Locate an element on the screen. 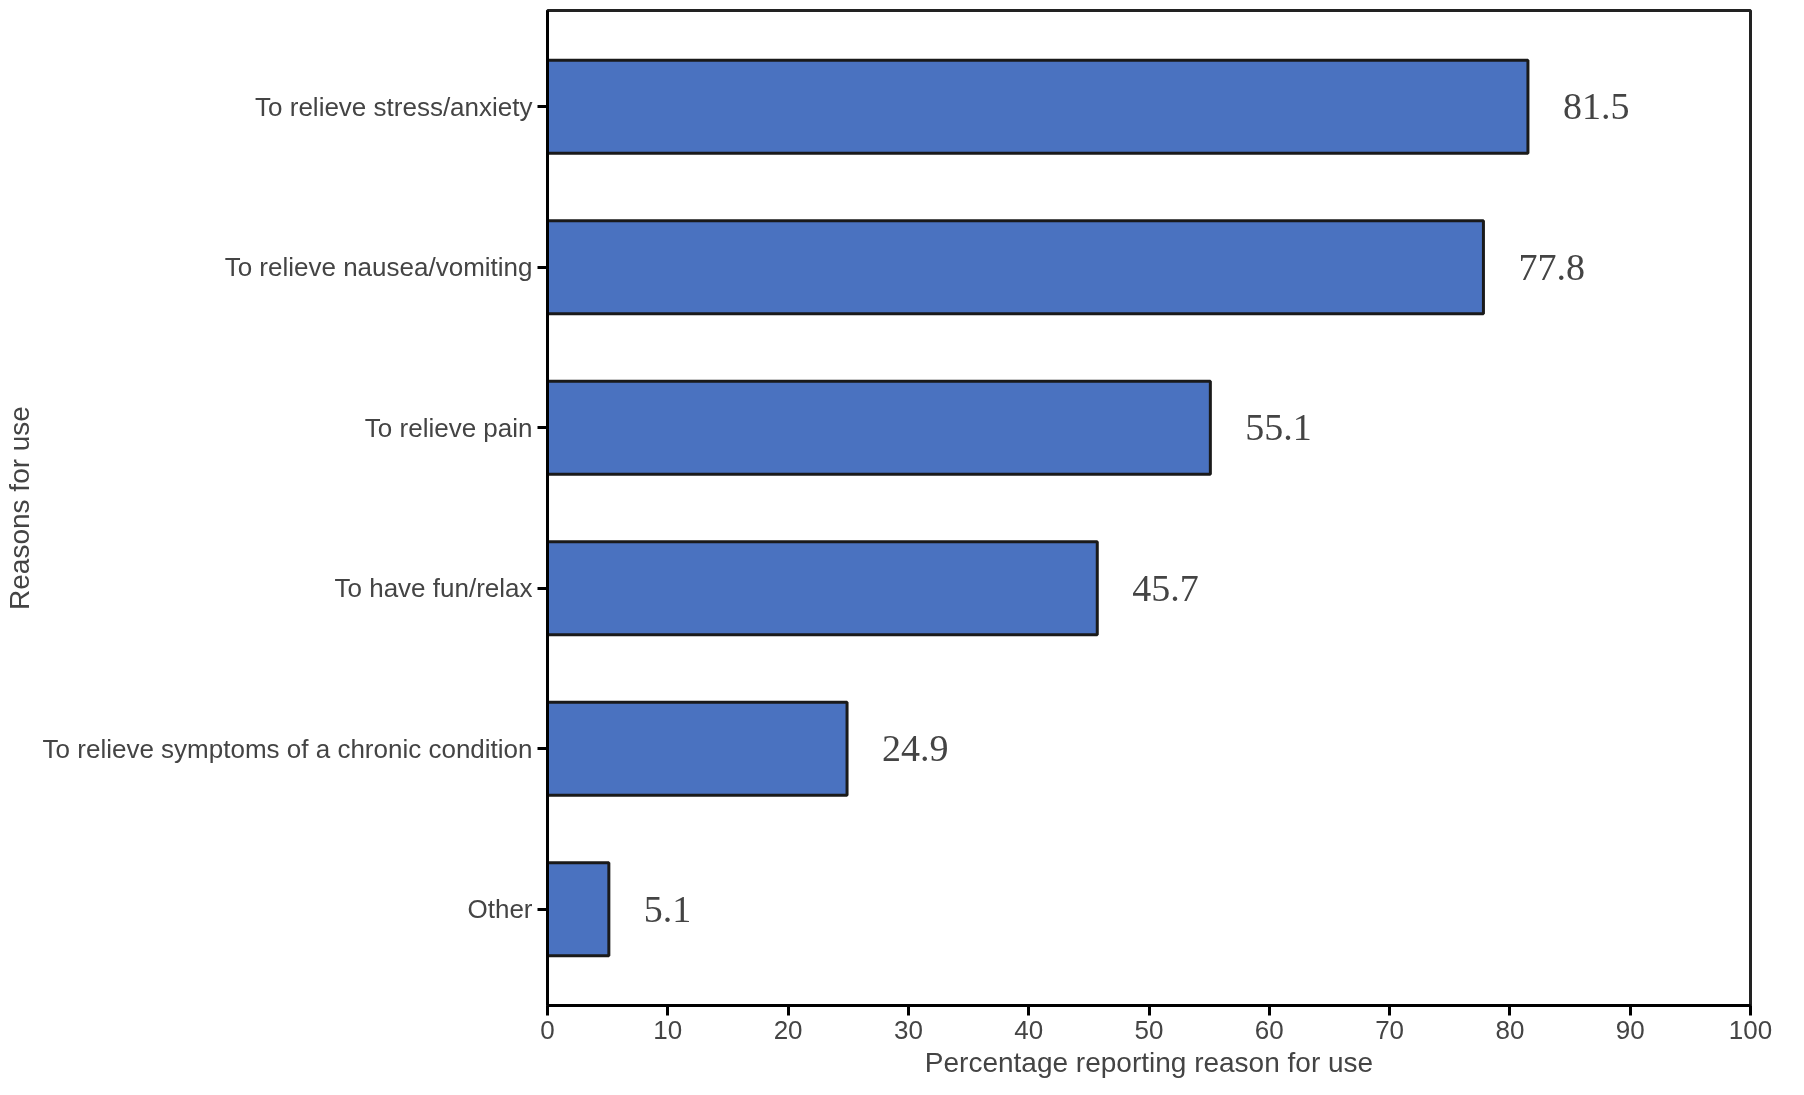 The image size is (1804, 1095). data-label: 55.1 is located at coordinates (1278, 427).